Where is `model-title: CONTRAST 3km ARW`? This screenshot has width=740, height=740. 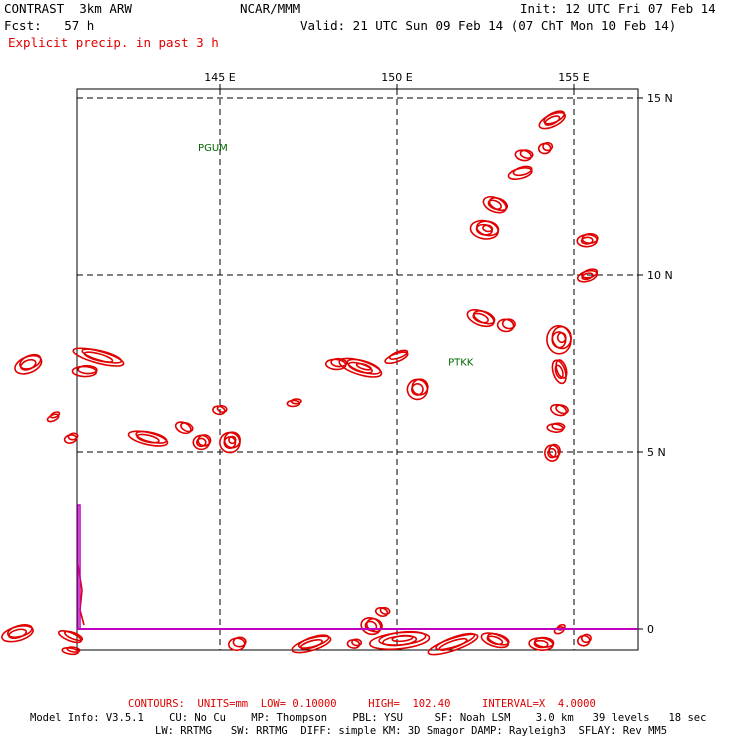 model-title: CONTRAST 3km ARW is located at coordinates (68, 8).